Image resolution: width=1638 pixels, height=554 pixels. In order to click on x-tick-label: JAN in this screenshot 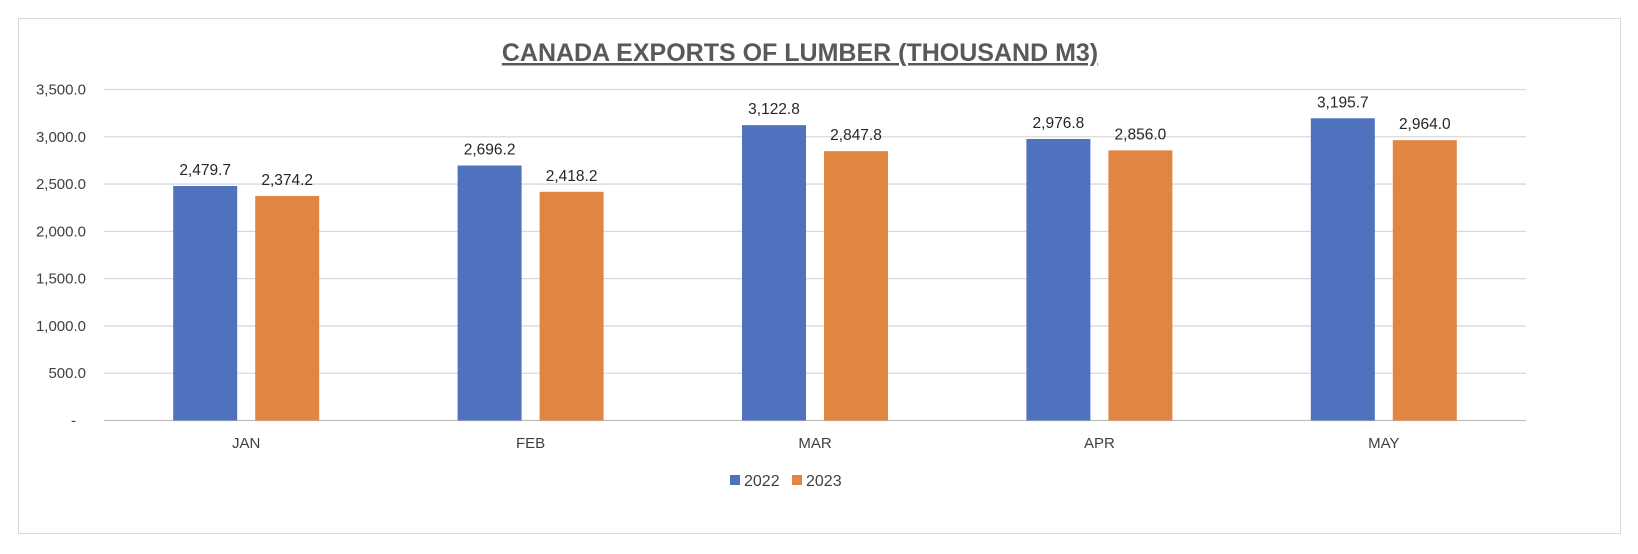, I will do `click(246, 443)`.